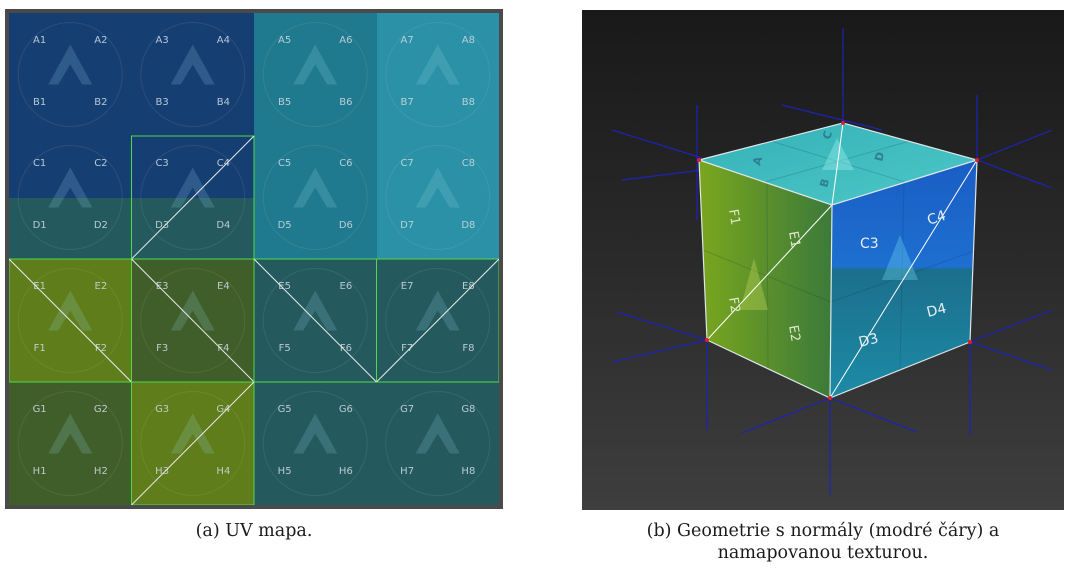 The image size is (1069, 572). Describe the element at coordinates (101, 286) in the screenshot. I see `uv-cell-label: E2` at that location.